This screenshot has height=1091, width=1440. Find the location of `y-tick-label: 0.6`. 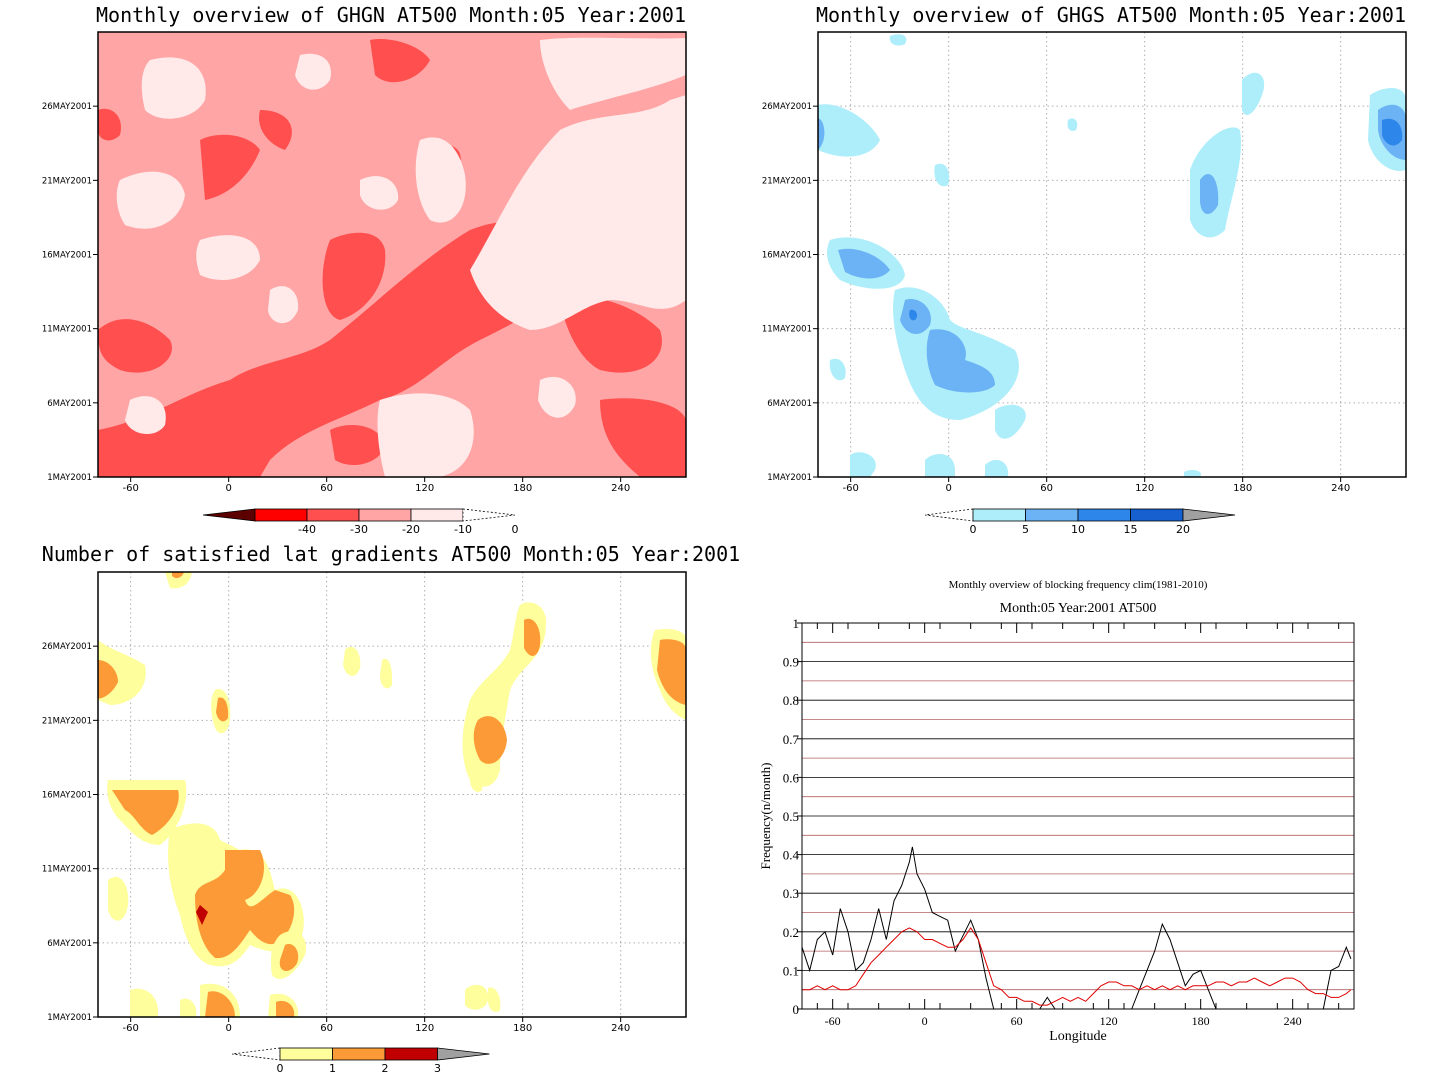

y-tick-label: 0.6 is located at coordinates (791, 777).